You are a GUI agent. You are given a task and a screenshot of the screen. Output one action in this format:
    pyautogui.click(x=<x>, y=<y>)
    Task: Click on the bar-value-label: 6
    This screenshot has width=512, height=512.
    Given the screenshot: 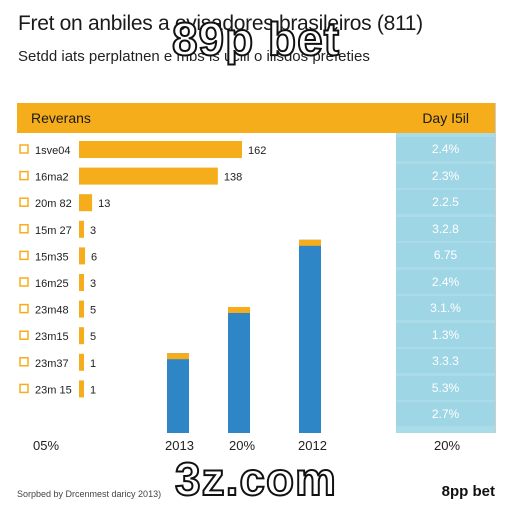 What is the action you would take?
    pyautogui.click(x=94, y=257)
    